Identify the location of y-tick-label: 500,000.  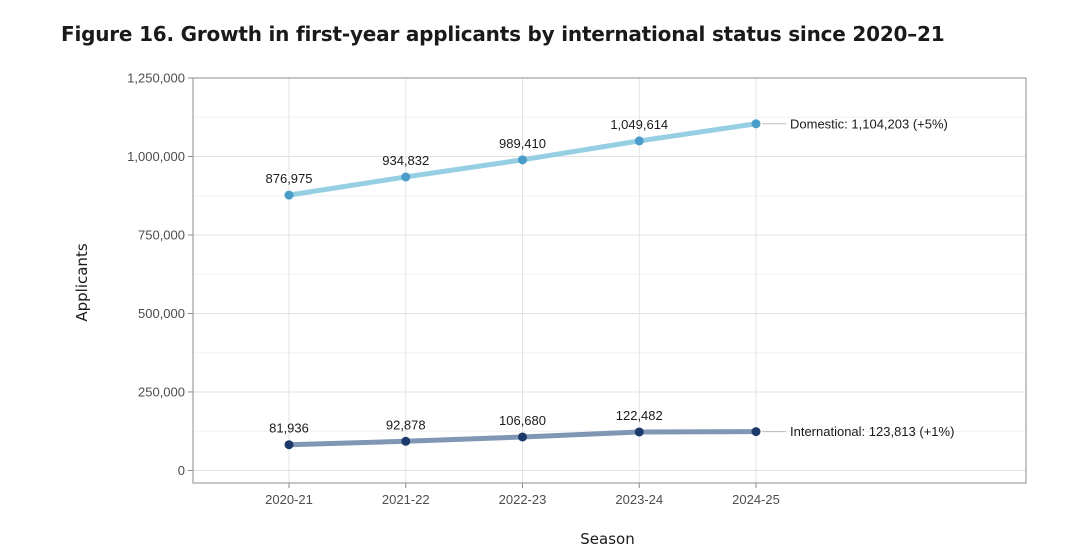
(161, 313).